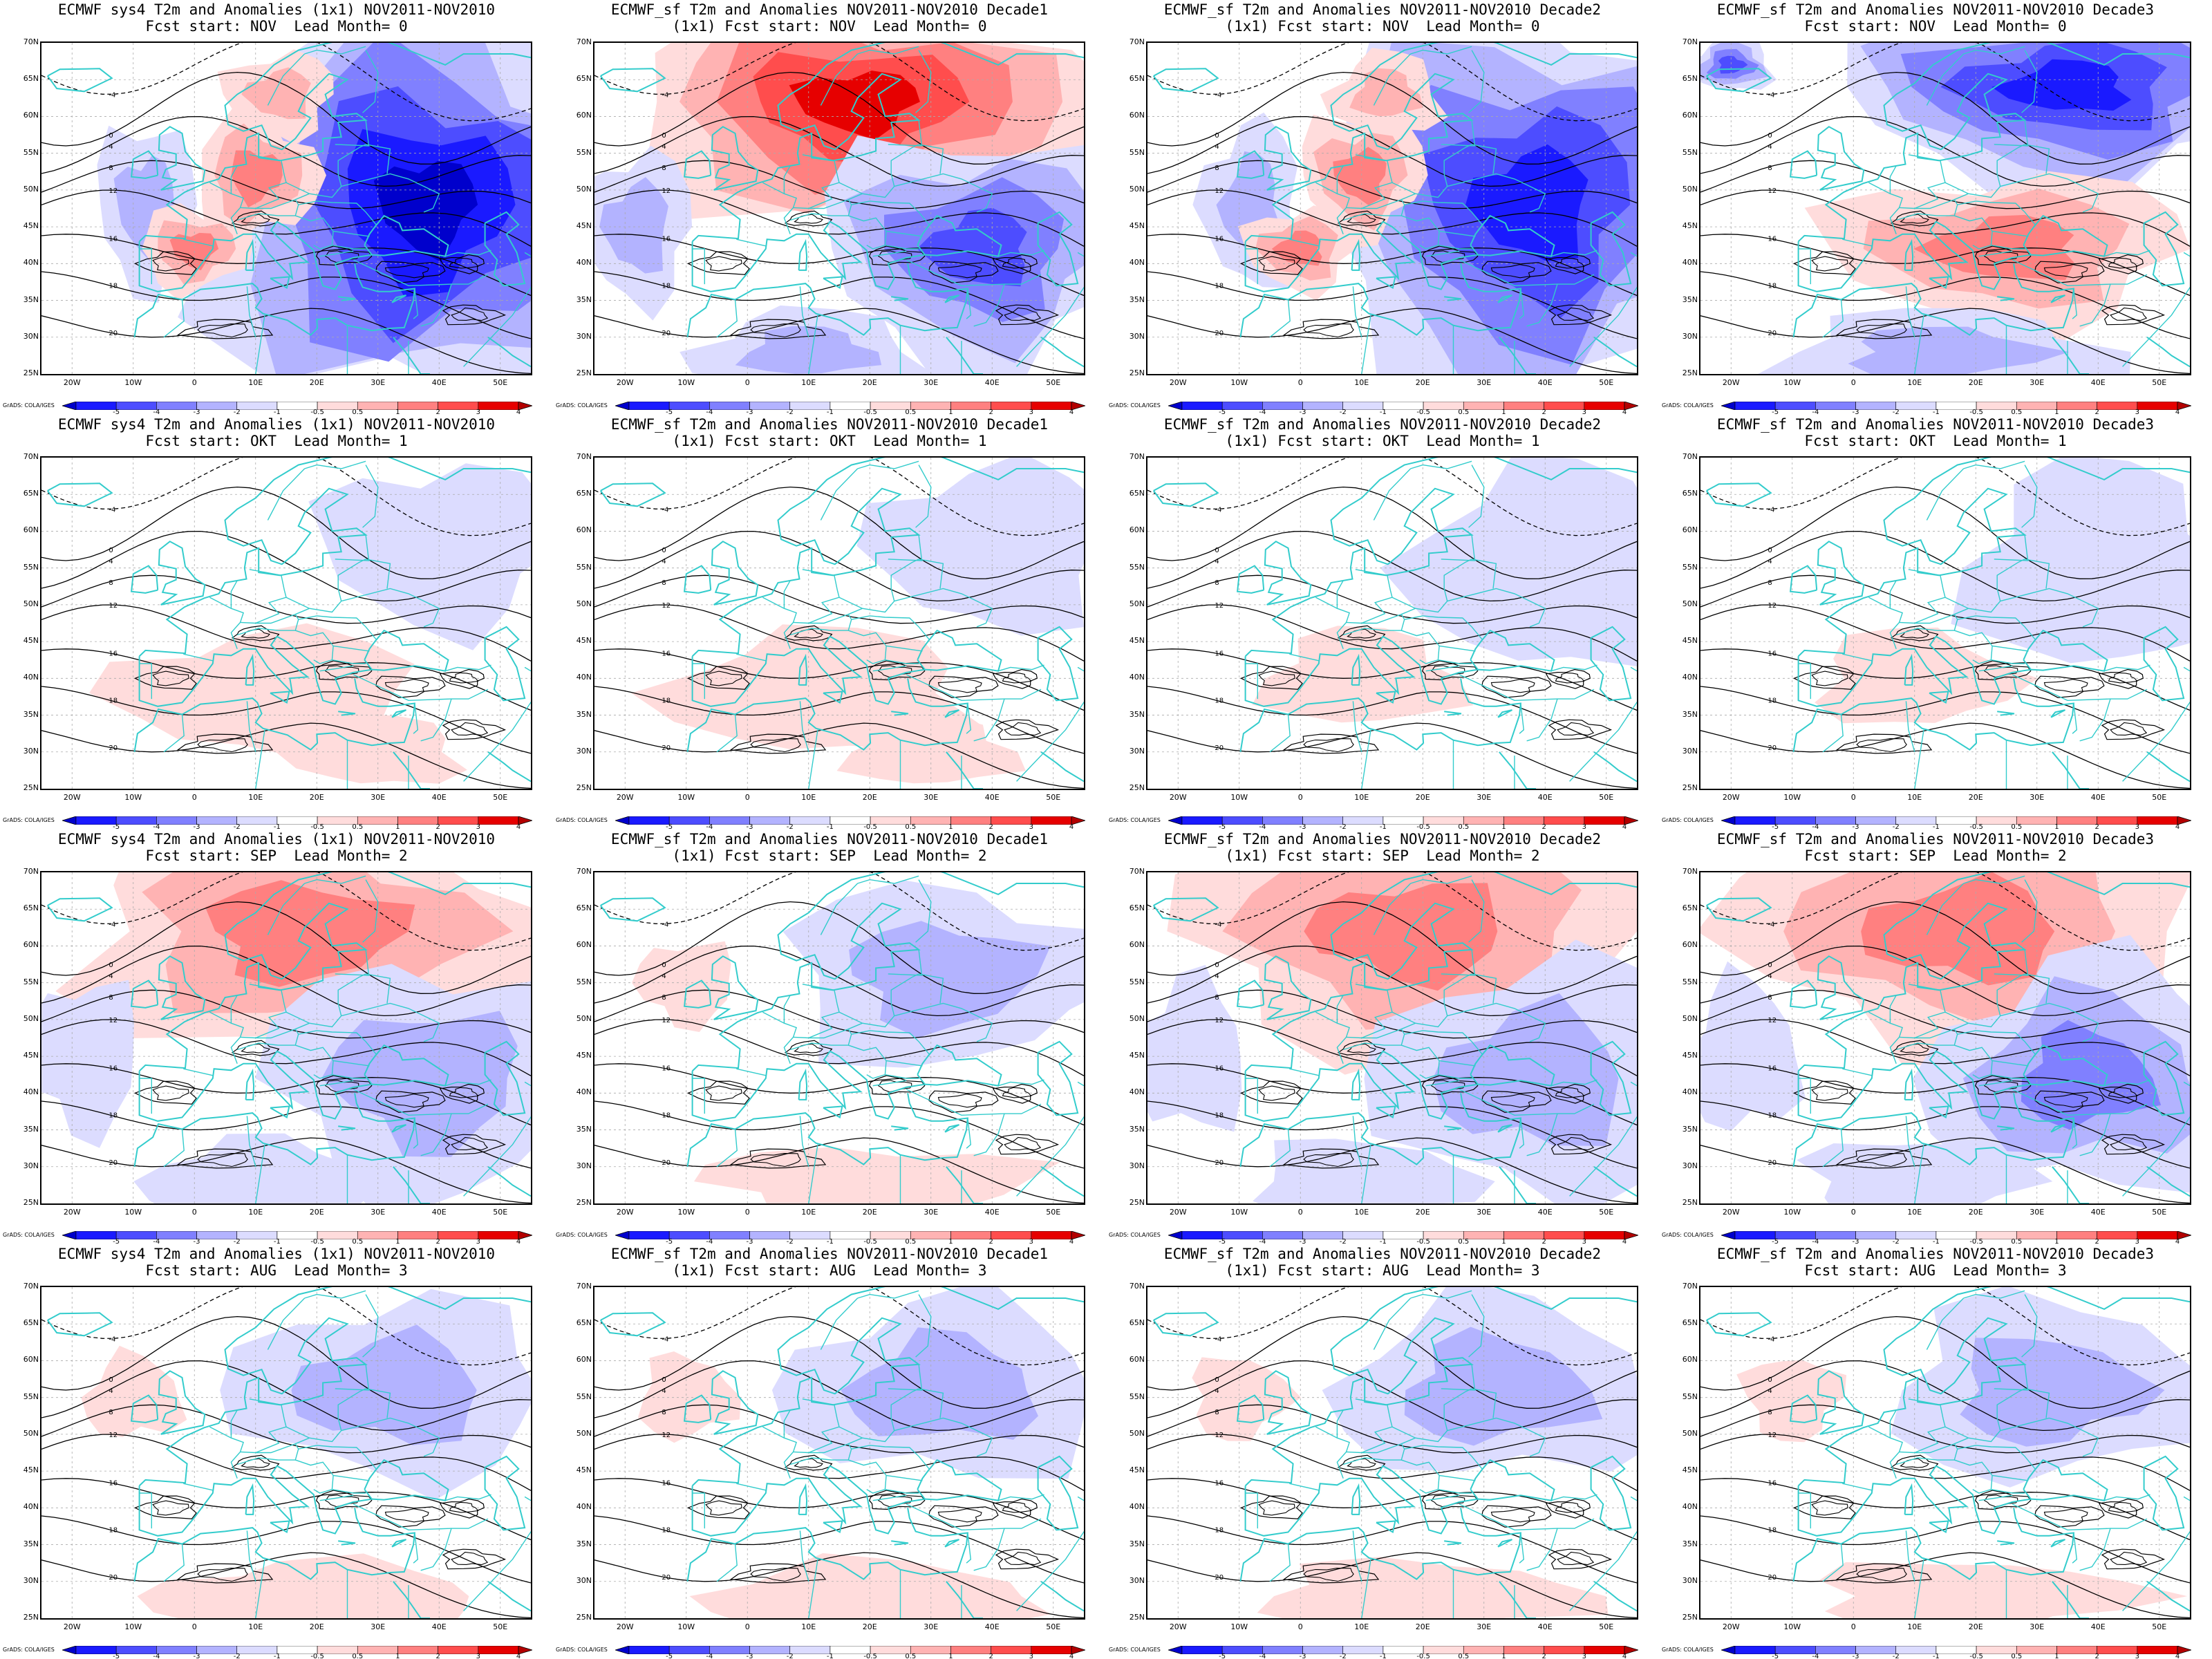 This screenshot has height=1659, width=2212. I want to click on longitude-label: 0, so click(747, 383).